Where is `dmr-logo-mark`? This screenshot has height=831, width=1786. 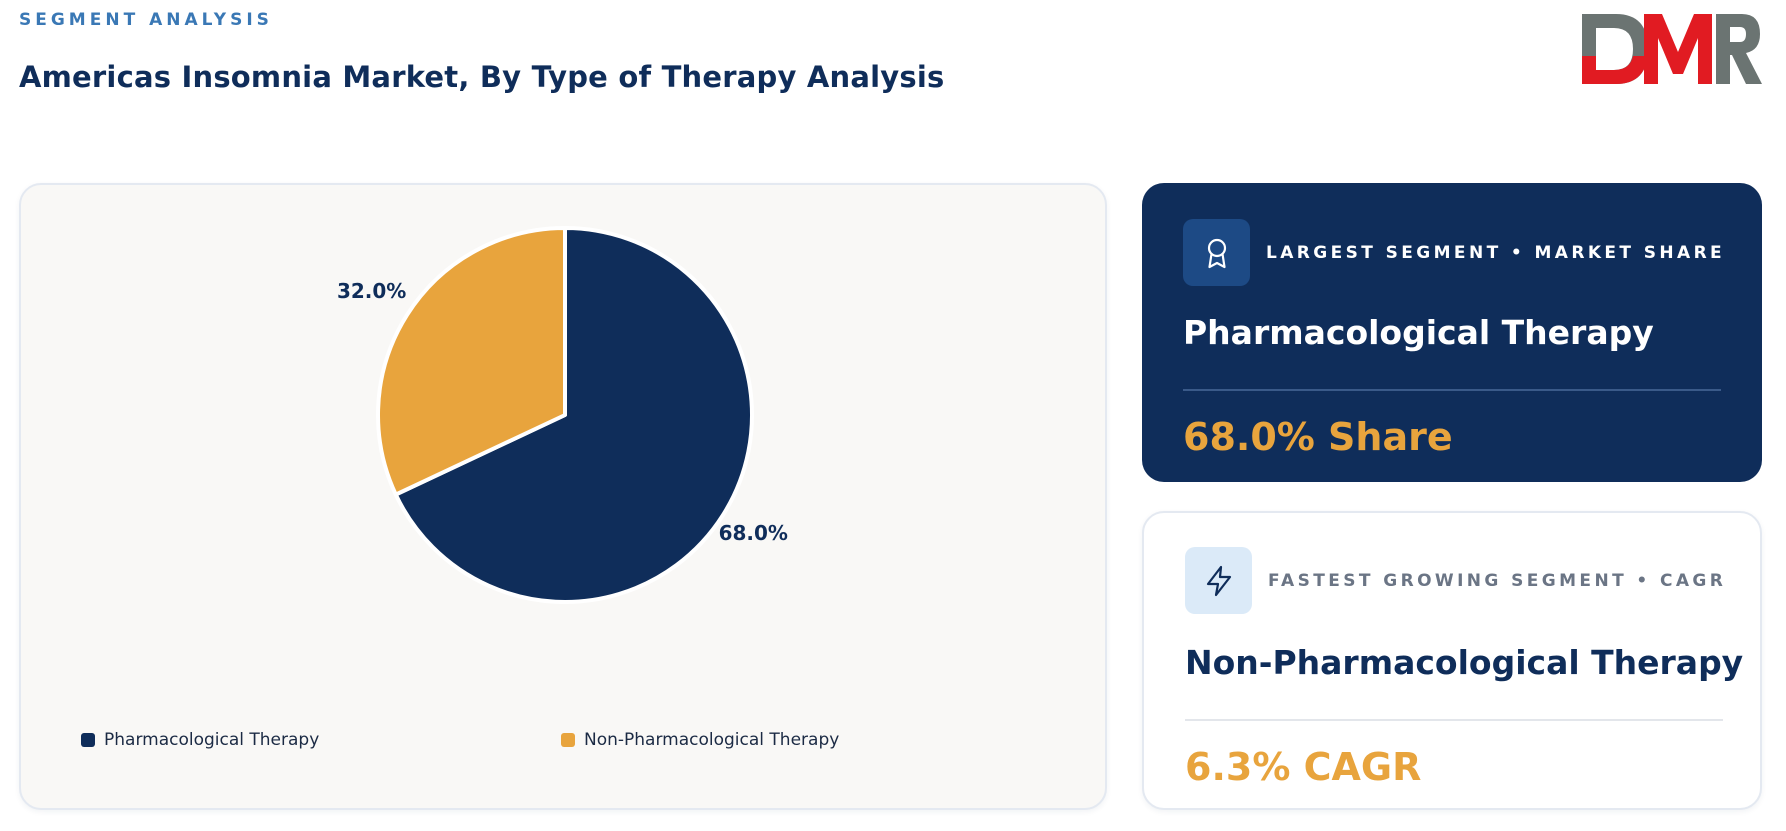 dmr-logo-mark is located at coordinates (1672, 49).